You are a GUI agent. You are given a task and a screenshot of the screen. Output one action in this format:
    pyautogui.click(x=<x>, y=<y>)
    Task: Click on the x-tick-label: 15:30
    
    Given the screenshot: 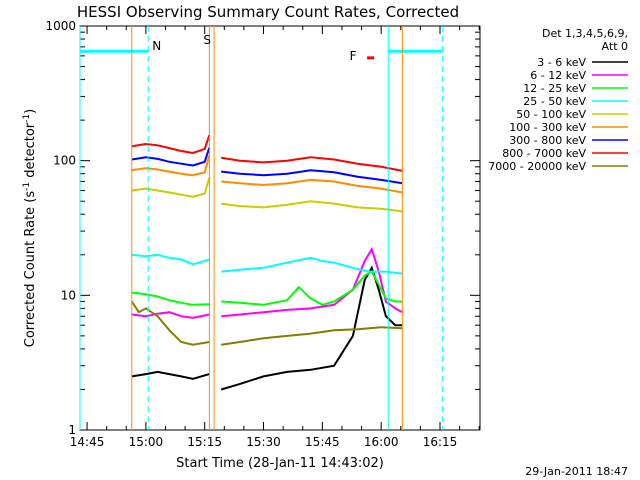 What is the action you would take?
    pyautogui.click(x=263, y=442)
    